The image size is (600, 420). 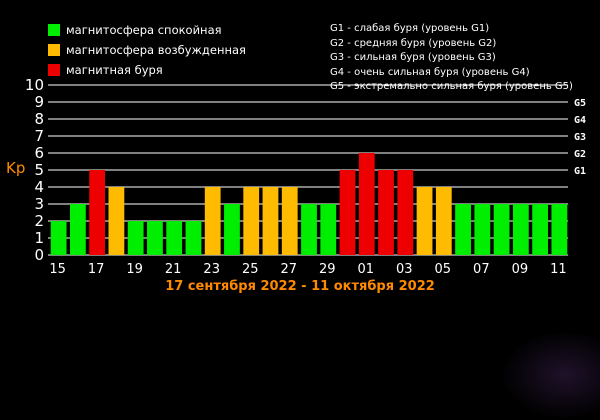 I want to click on legend-item-storm: магнитная буря, so click(x=147, y=70).